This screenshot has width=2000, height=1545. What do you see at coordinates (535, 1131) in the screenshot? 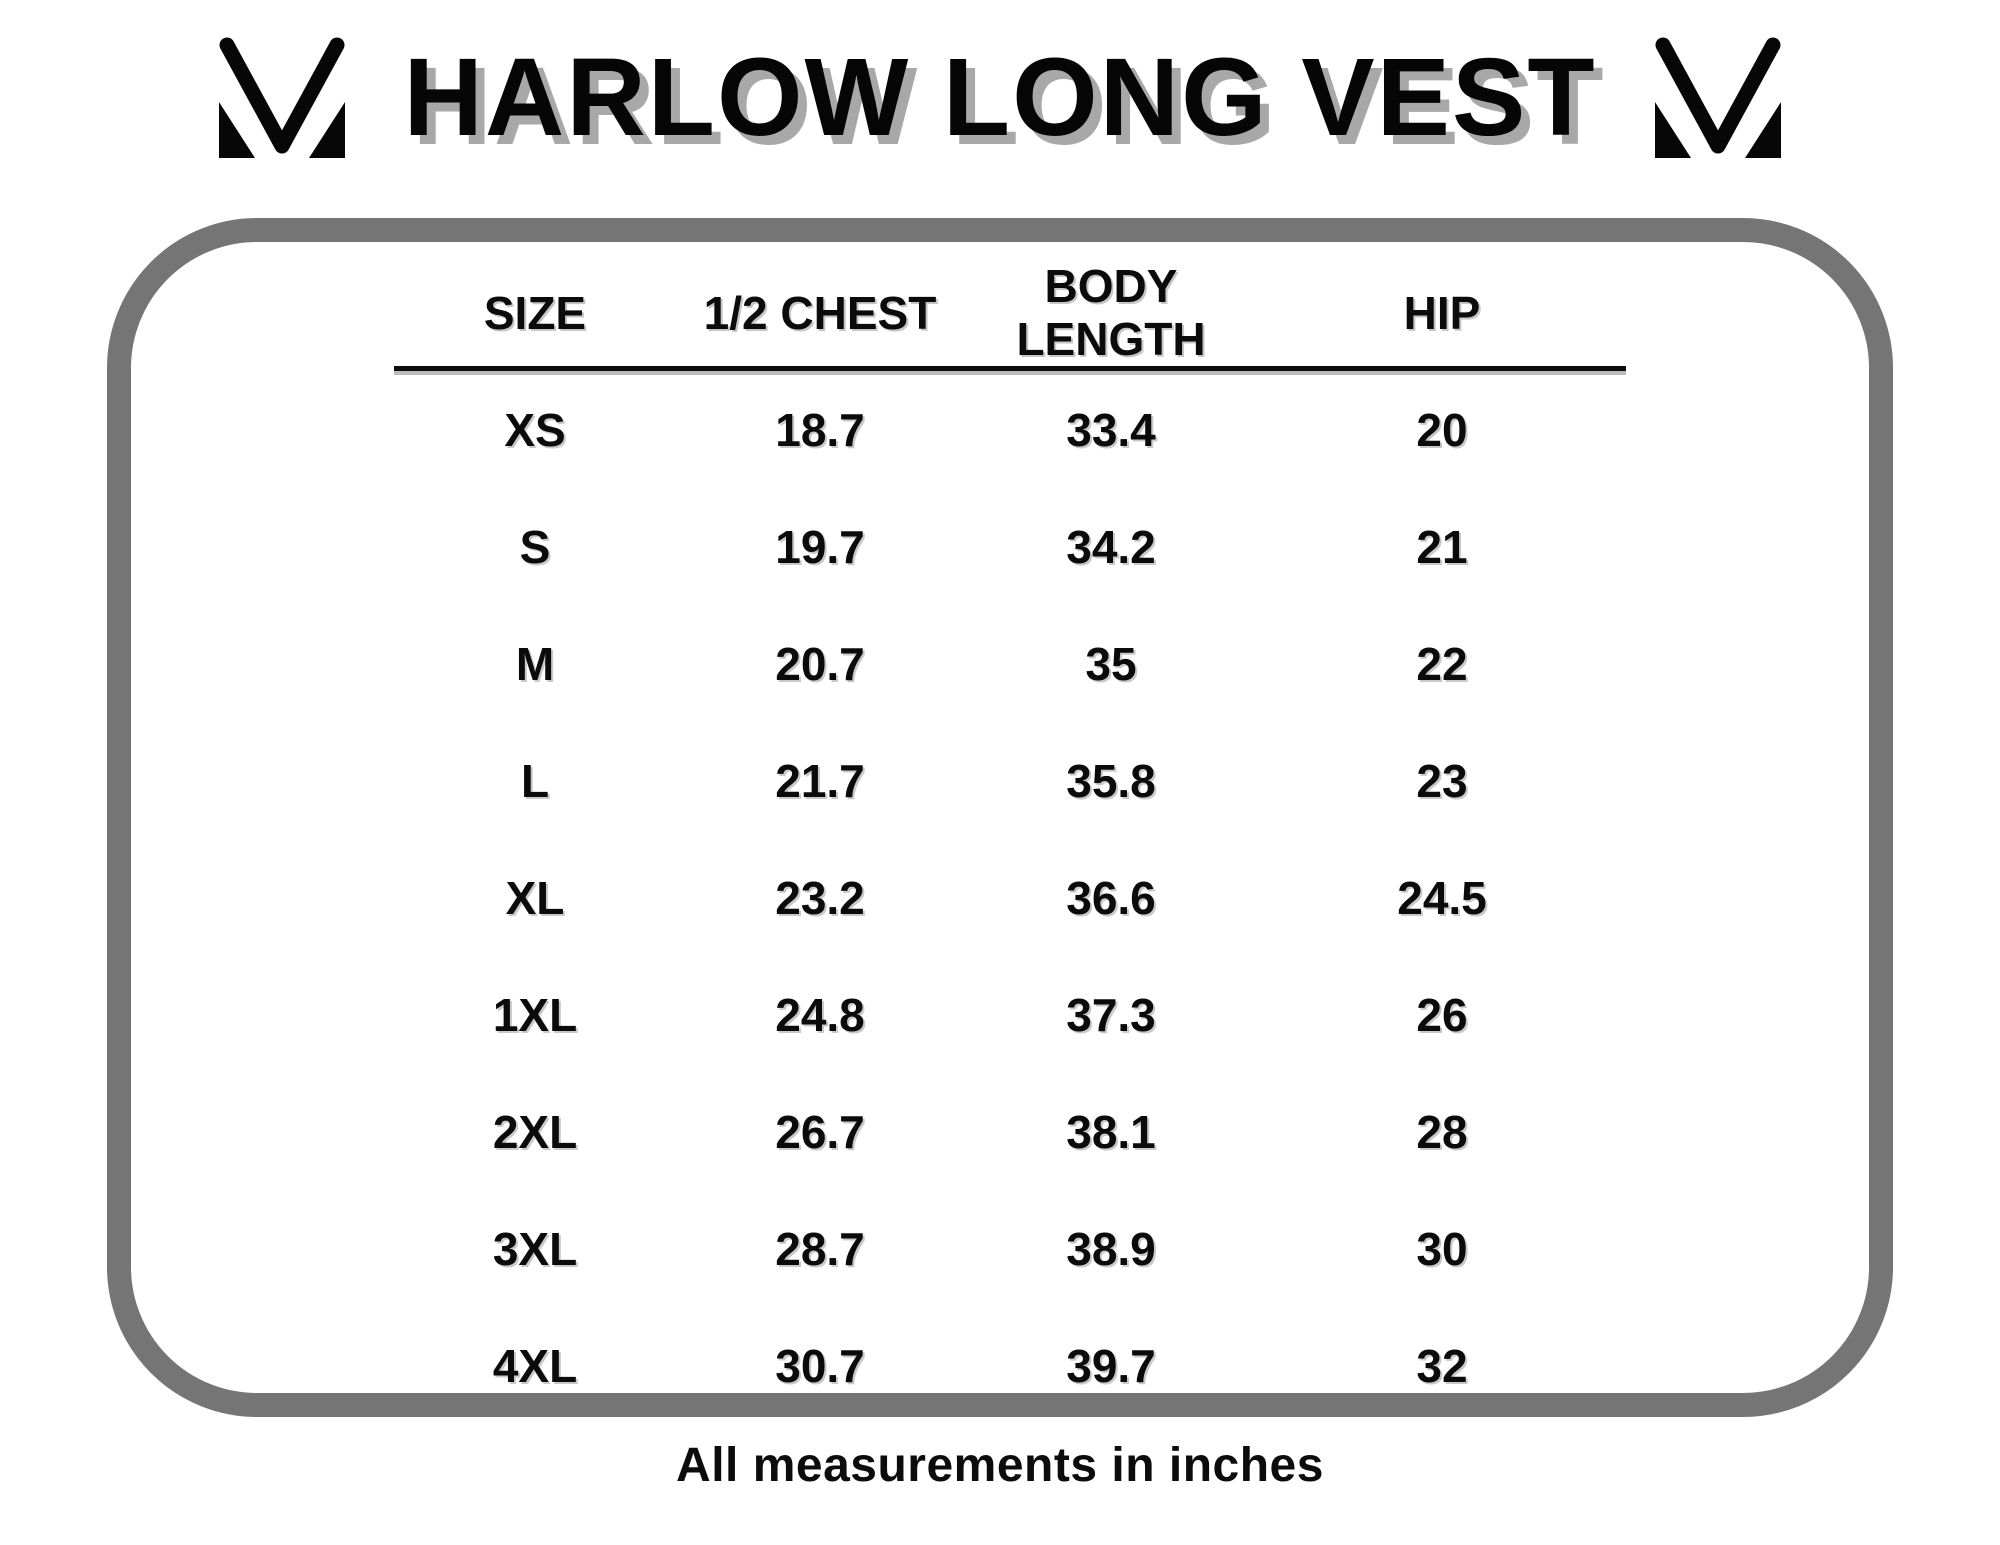
I see `size-cell: 2XL` at bounding box center [535, 1131].